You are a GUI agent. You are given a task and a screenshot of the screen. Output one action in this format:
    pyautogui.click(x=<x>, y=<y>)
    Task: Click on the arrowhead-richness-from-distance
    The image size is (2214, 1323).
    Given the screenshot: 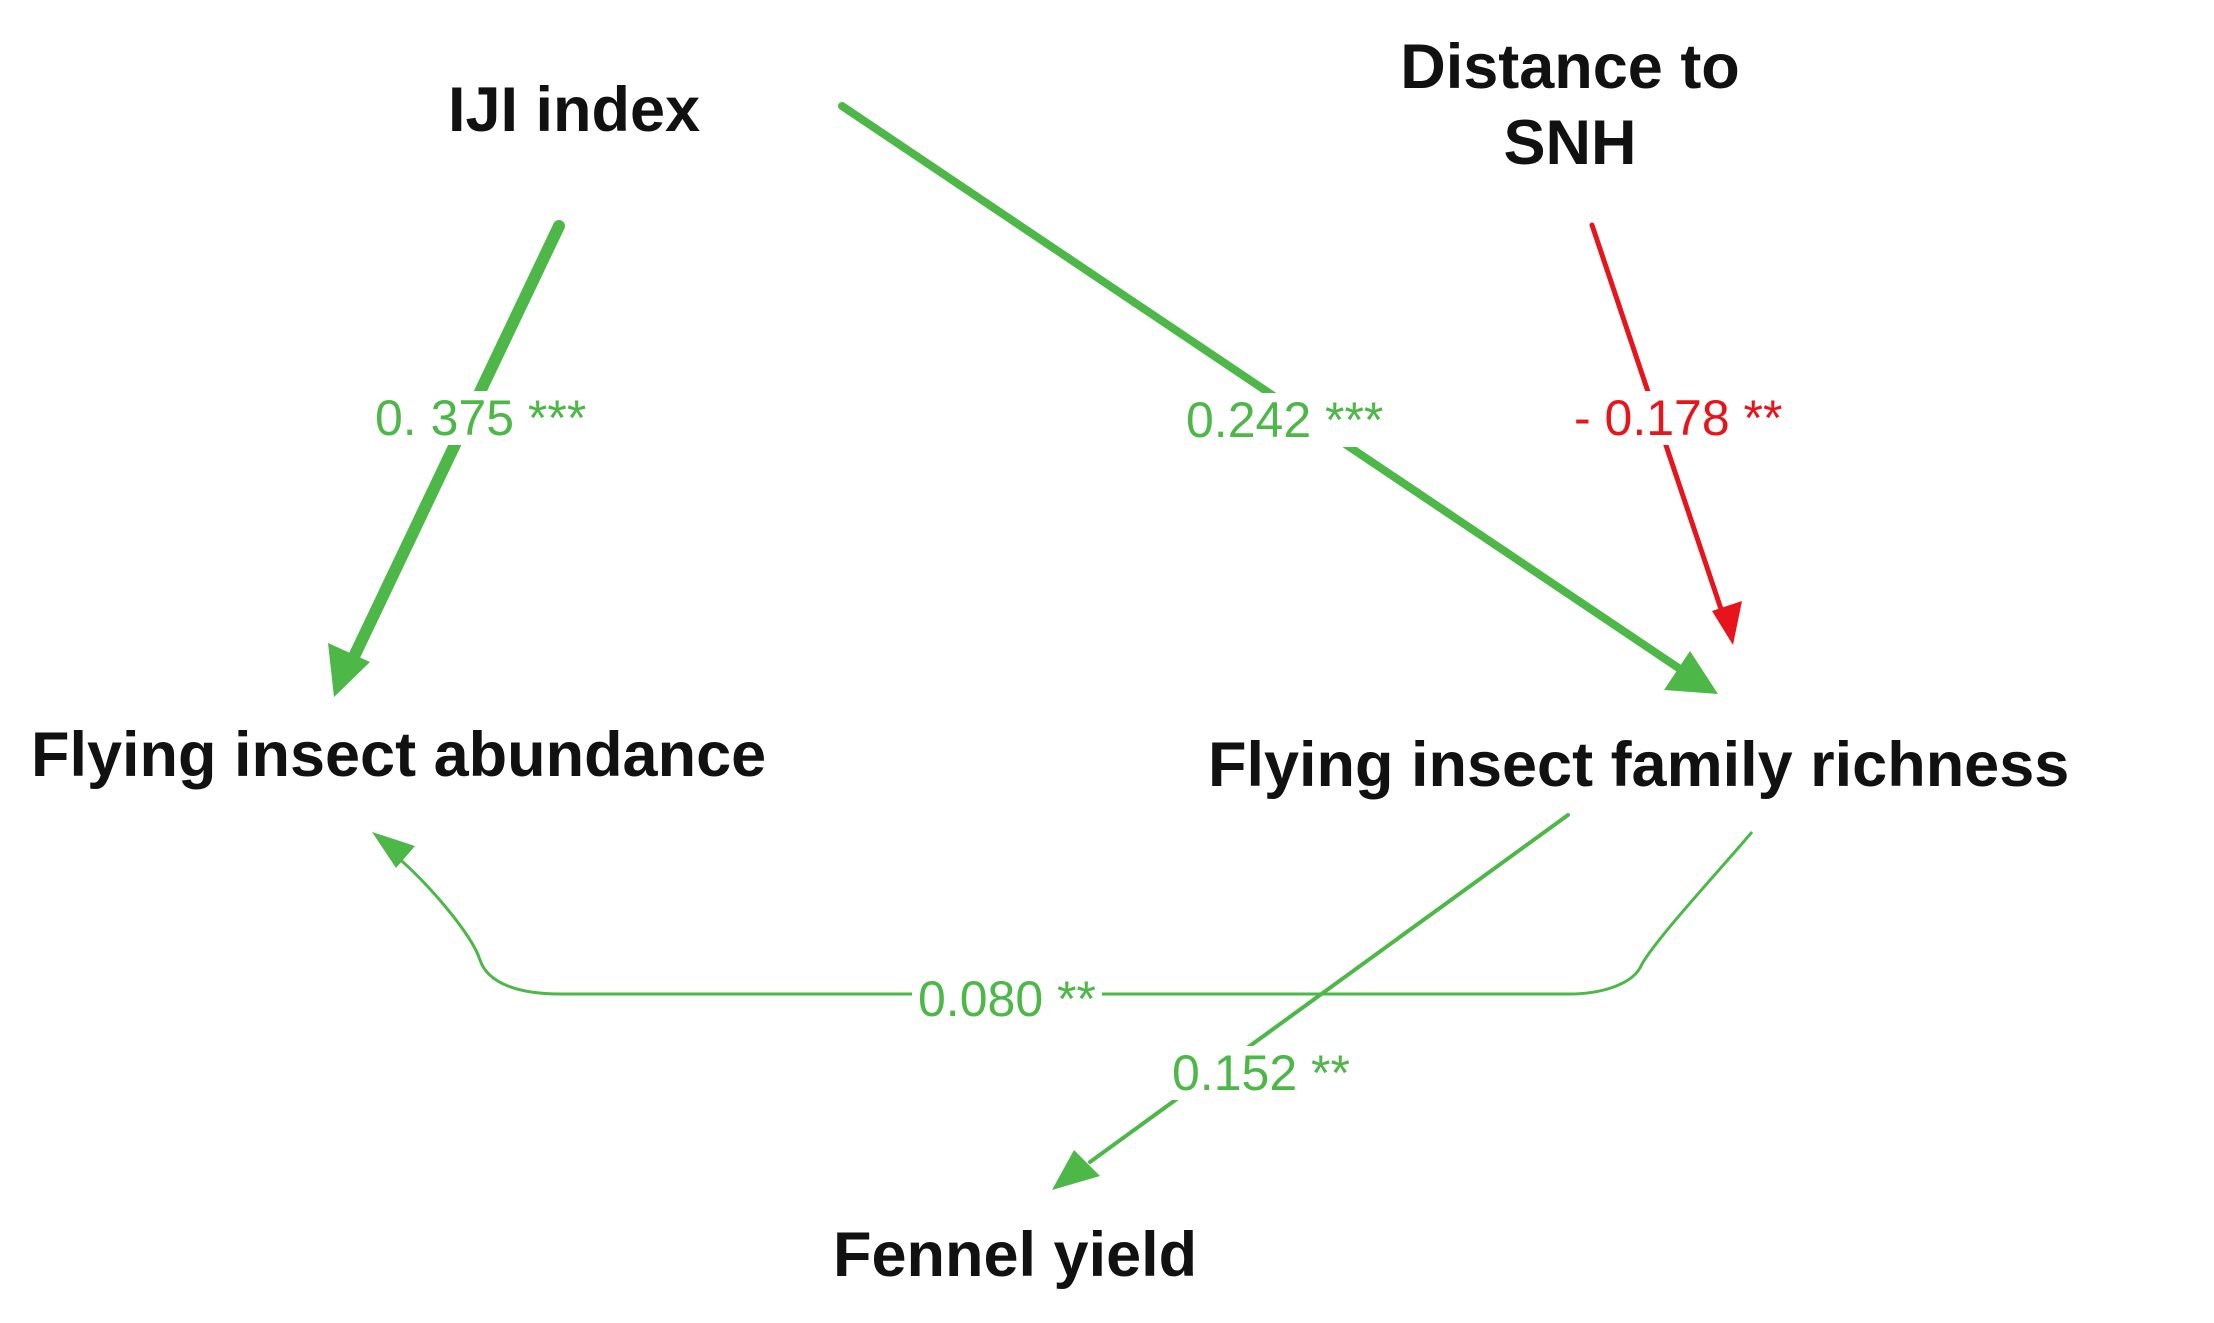 What is the action you would take?
    pyautogui.click(x=1727, y=623)
    